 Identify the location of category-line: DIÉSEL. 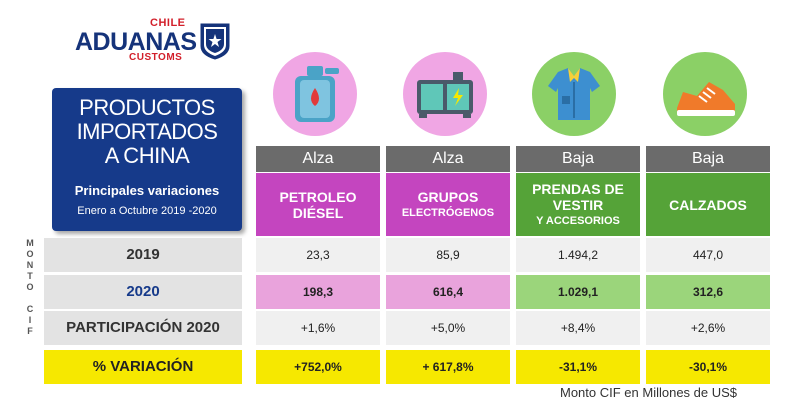
(318, 212).